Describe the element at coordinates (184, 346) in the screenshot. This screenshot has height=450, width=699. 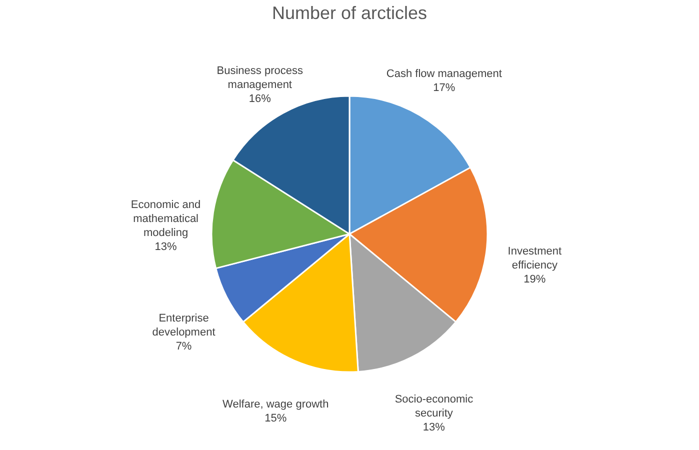
I see `data-label: 7%` at that location.